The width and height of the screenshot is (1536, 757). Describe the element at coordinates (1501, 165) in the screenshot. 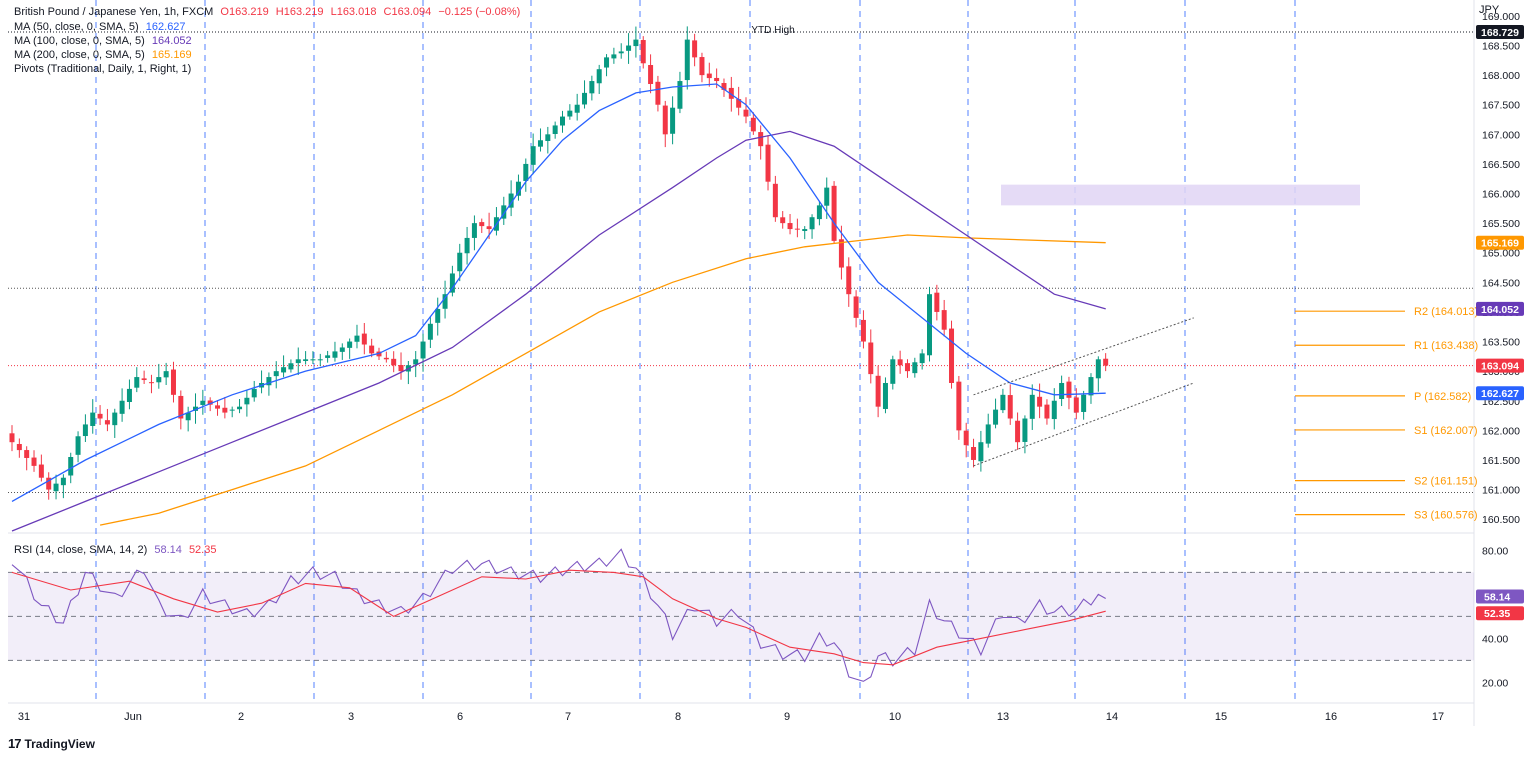

I see `price-tick: 166.500` at that location.